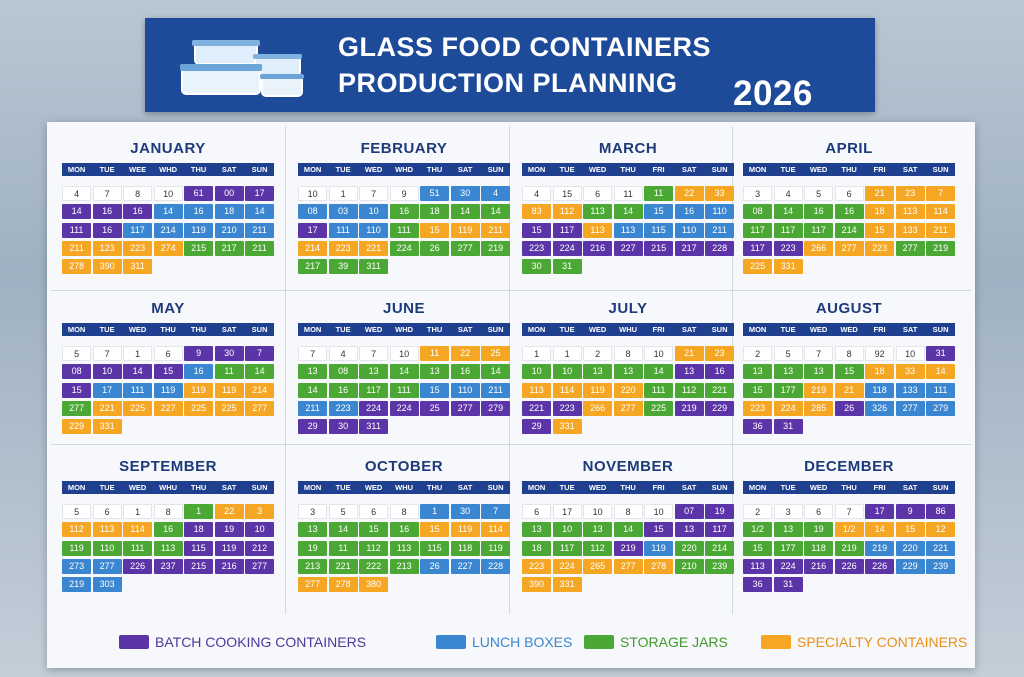  I want to click on day-cell: 112, so click(598, 548).